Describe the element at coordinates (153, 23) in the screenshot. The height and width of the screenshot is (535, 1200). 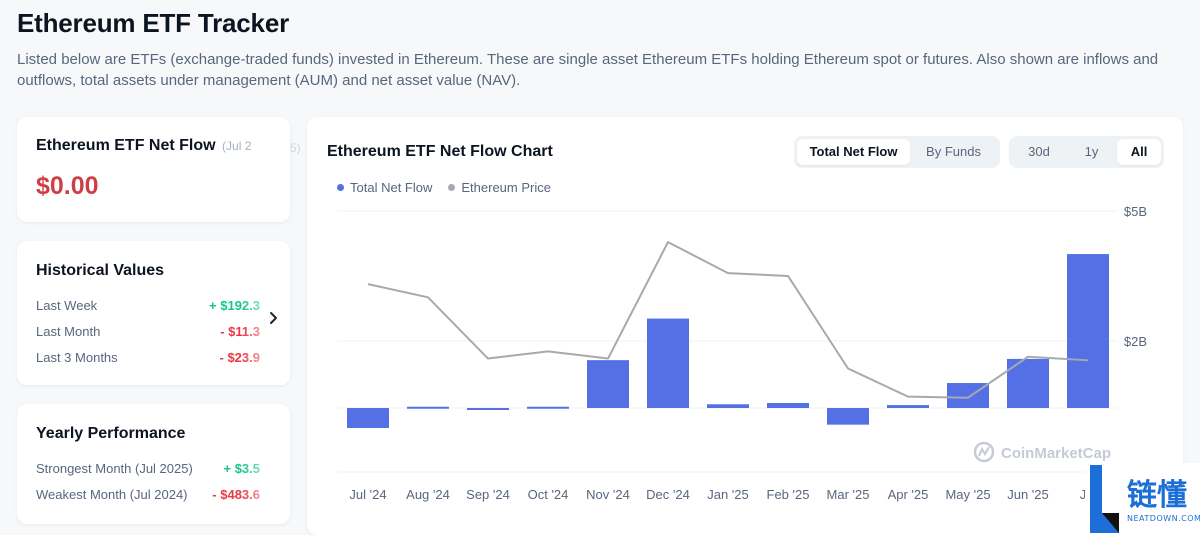
I see `page-title: Ethereum ETF Tracker` at that location.